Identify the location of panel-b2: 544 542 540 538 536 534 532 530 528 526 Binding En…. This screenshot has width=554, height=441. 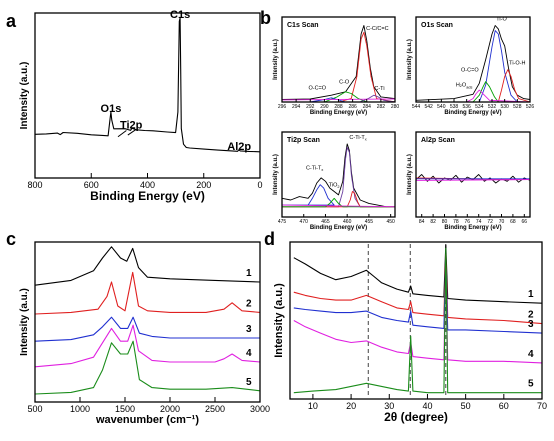
(470, 66).